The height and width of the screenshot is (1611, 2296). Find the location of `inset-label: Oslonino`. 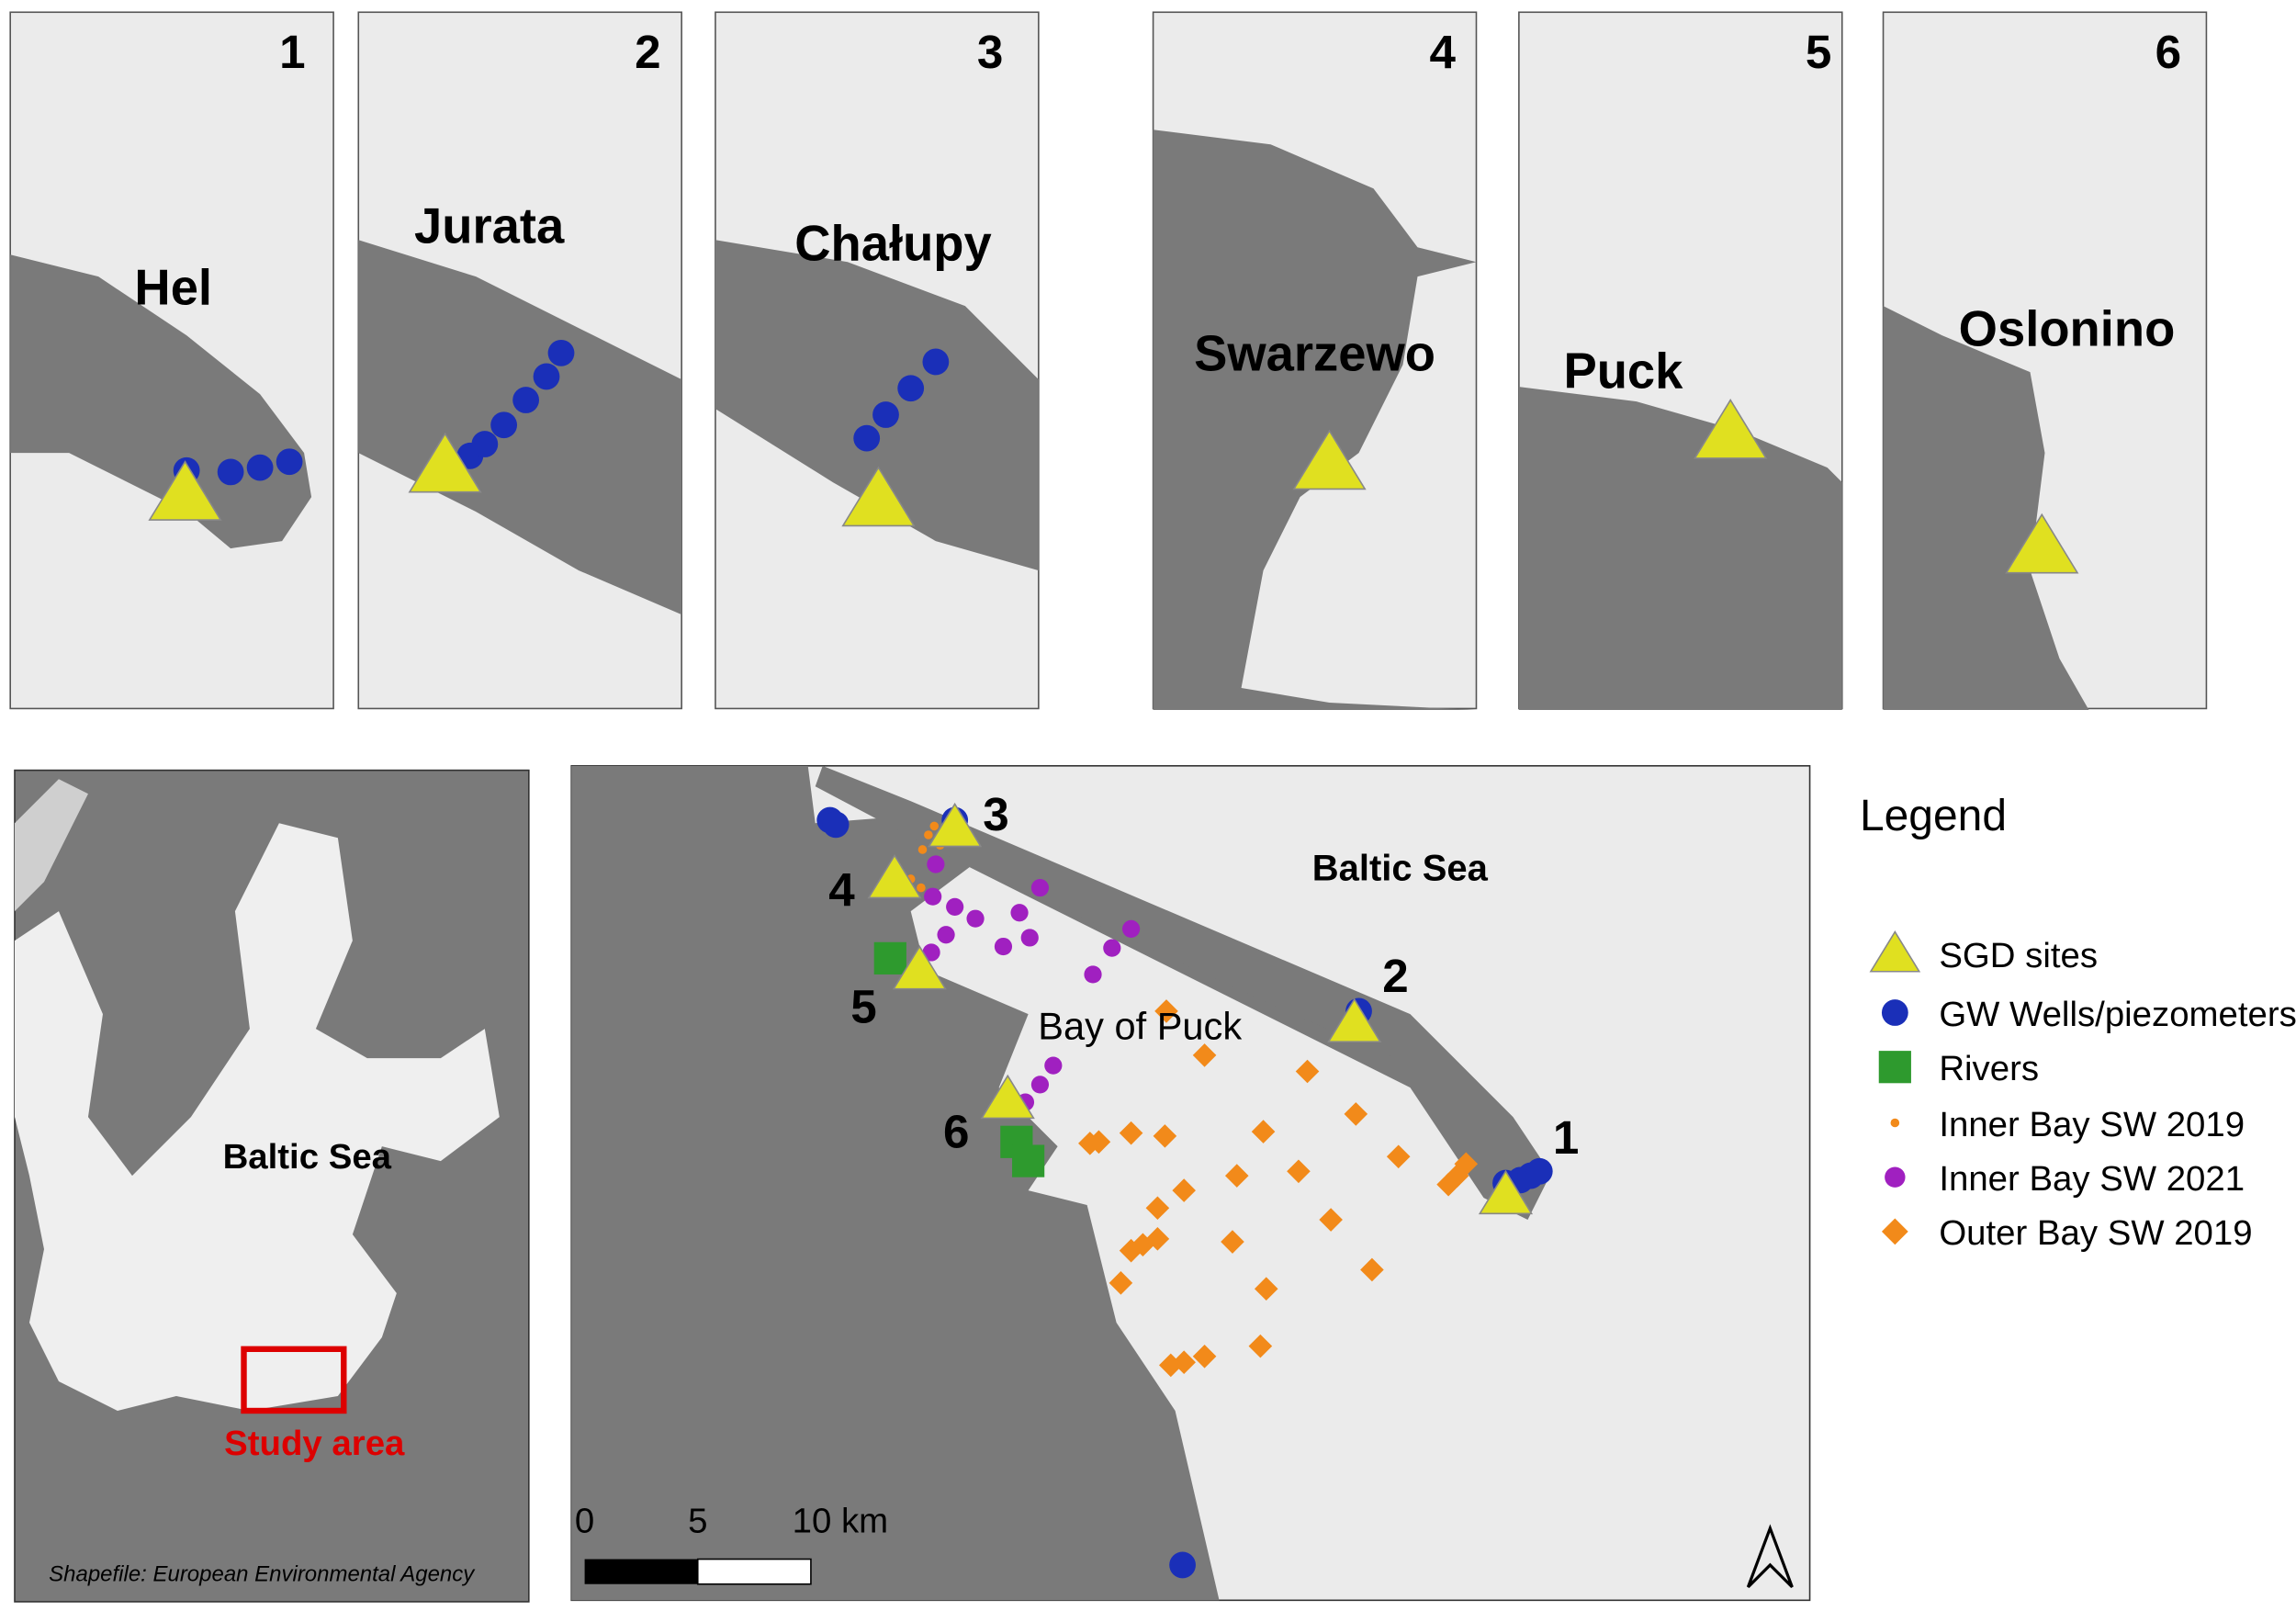

inset-label: Oslonino is located at coordinates (2067, 328).